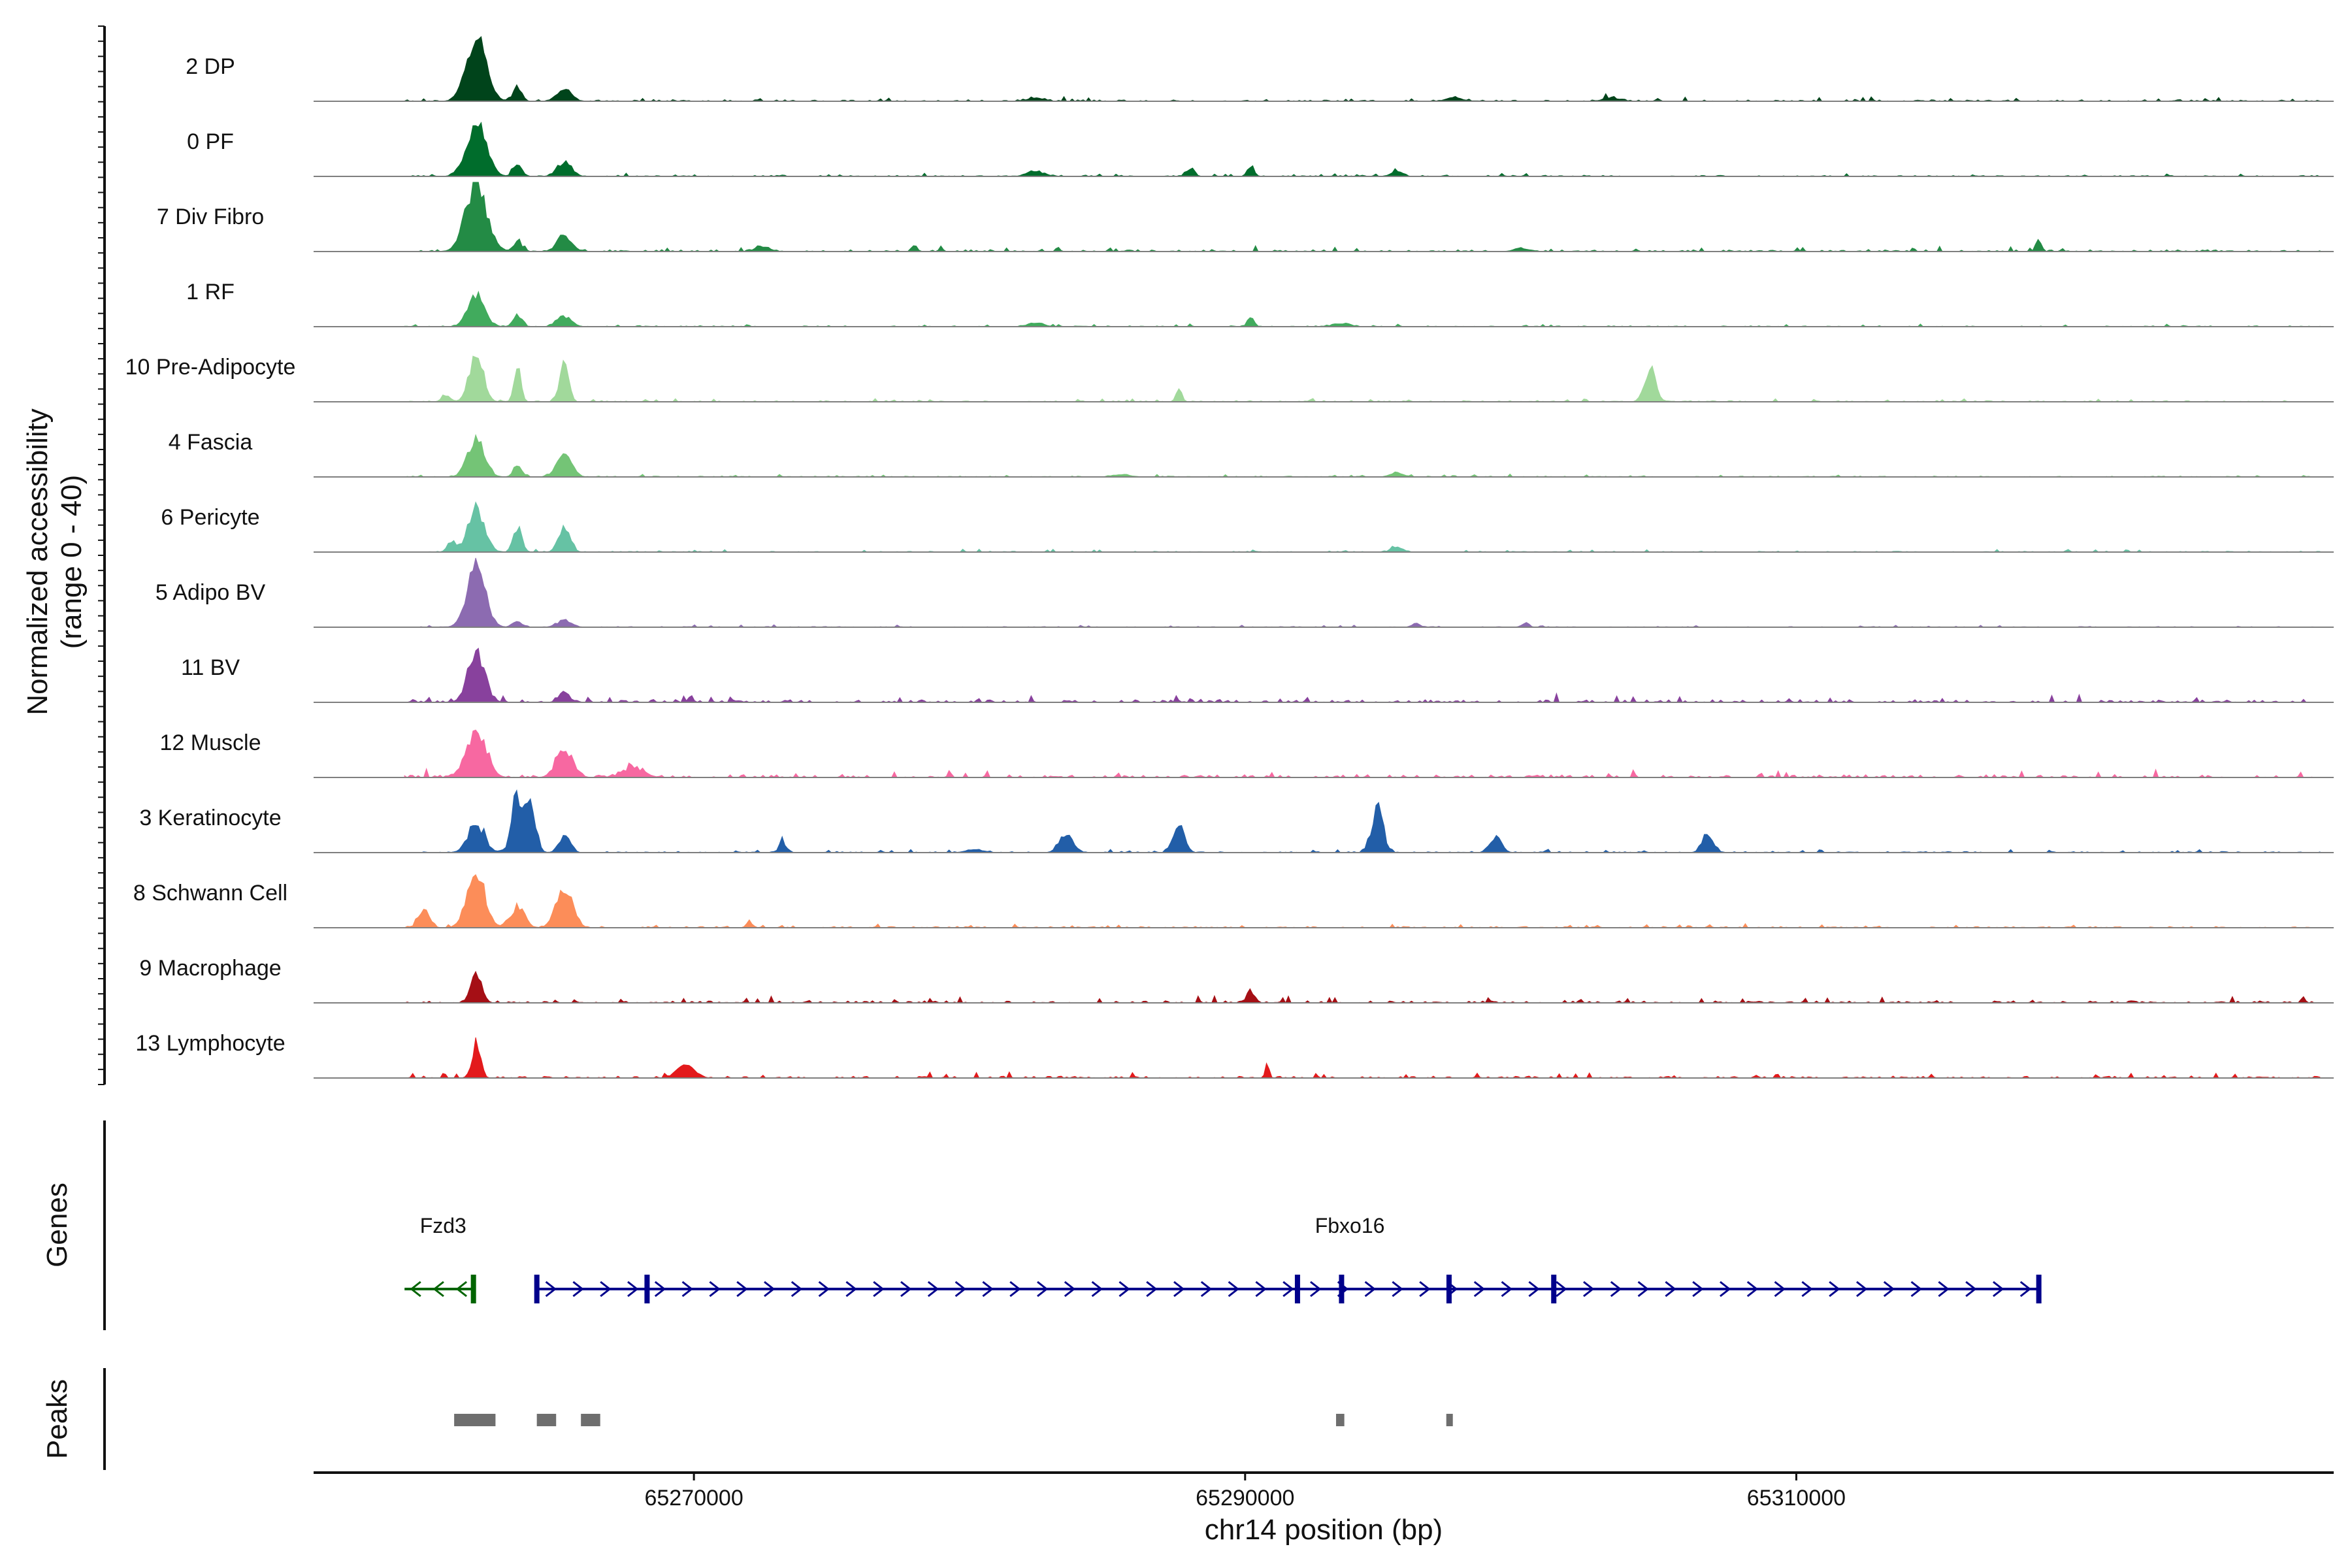  I want to click on track-label: 12 Muscle, so click(210, 742).